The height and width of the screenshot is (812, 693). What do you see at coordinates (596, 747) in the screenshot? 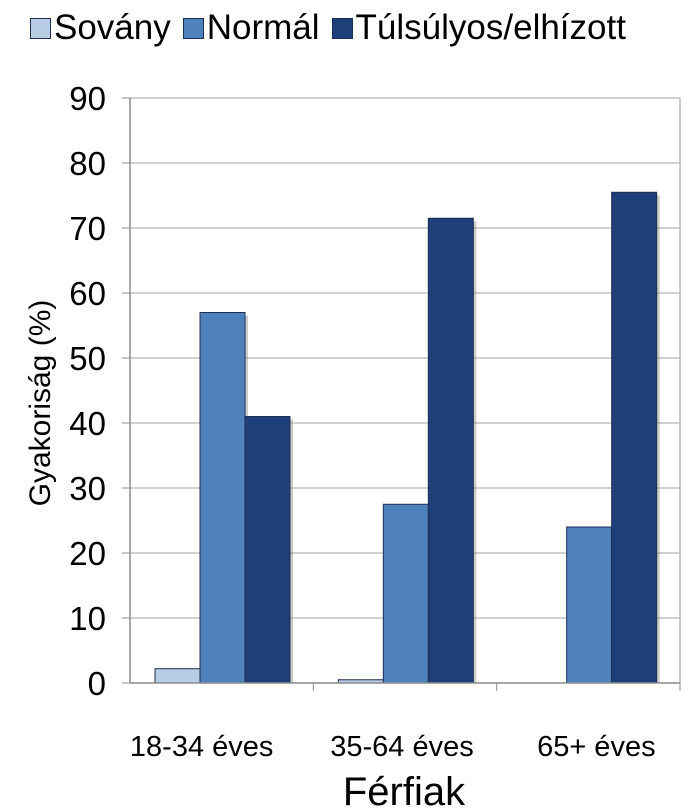
I see `x-tick-label: 65+ éves` at bounding box center [596, 747].